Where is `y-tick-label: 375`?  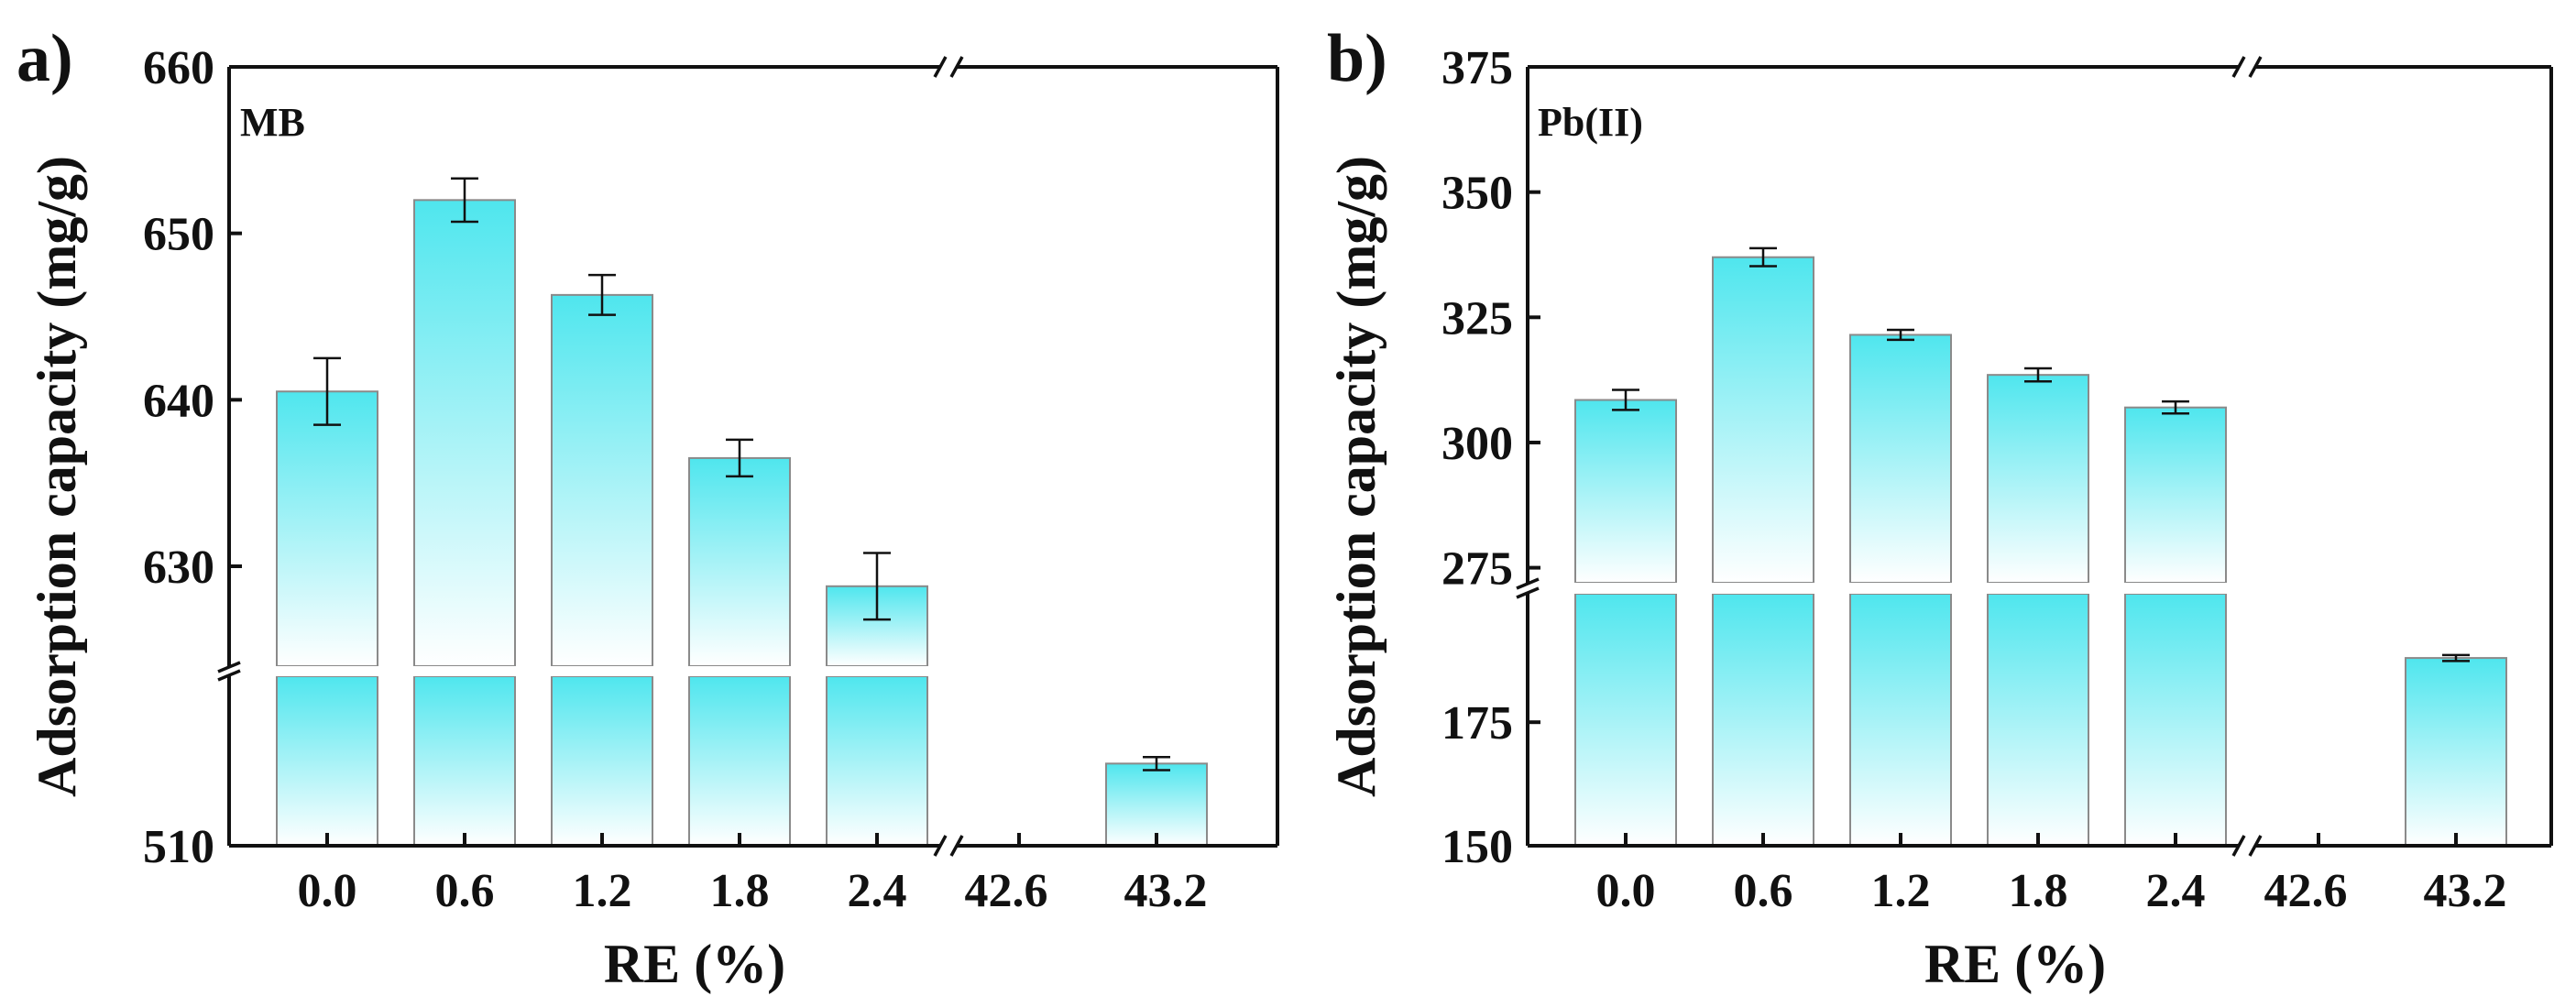
y-tick-label: 375 is located at coordinates (1477, 68).